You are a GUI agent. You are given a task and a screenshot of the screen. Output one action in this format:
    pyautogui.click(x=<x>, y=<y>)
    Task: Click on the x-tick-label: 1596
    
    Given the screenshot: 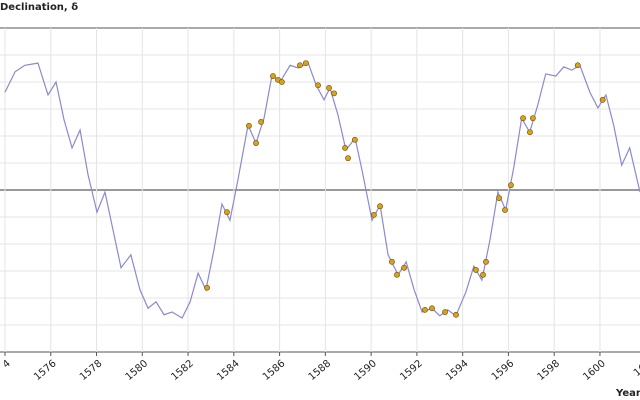 What is the action you would take?
    pyautogui.click(x=503, y=370)
    